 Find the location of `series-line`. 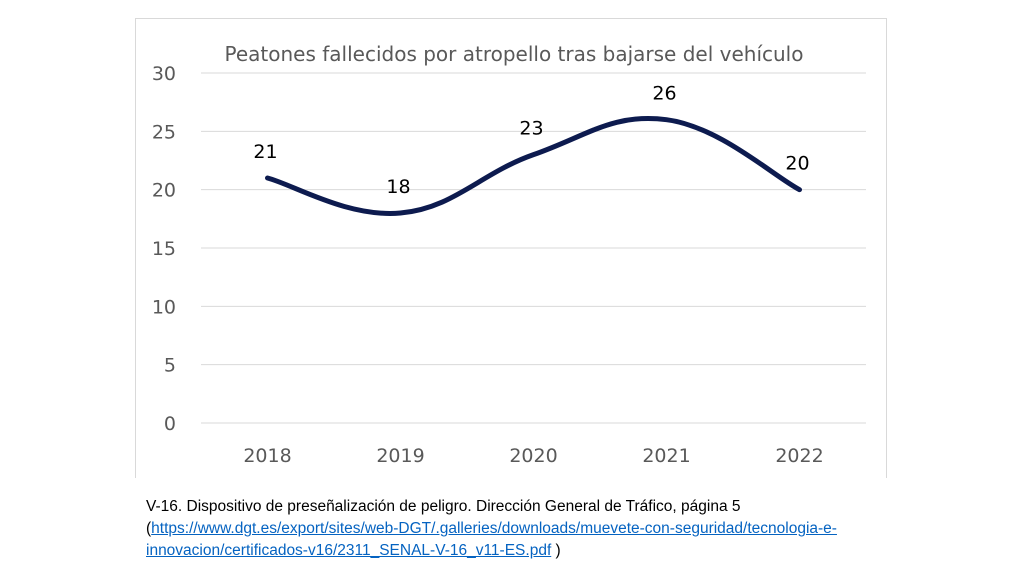

series-line is located at coordinates (533, 165).